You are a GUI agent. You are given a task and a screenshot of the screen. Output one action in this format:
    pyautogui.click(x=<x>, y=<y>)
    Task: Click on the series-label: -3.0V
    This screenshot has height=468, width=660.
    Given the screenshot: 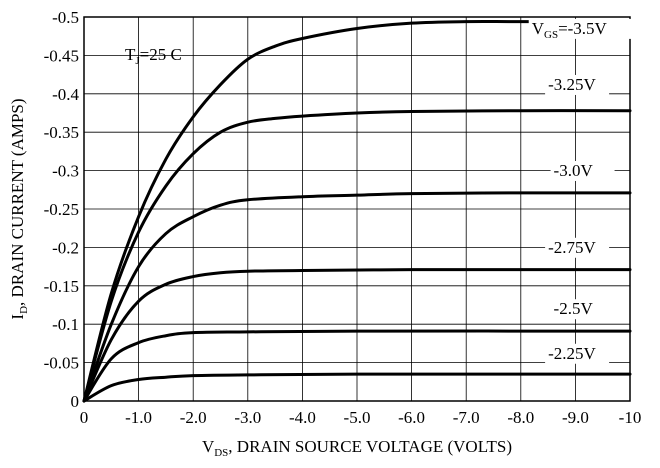 What is the action you would take?
    pyautogui.click(x=574, y=170)
    